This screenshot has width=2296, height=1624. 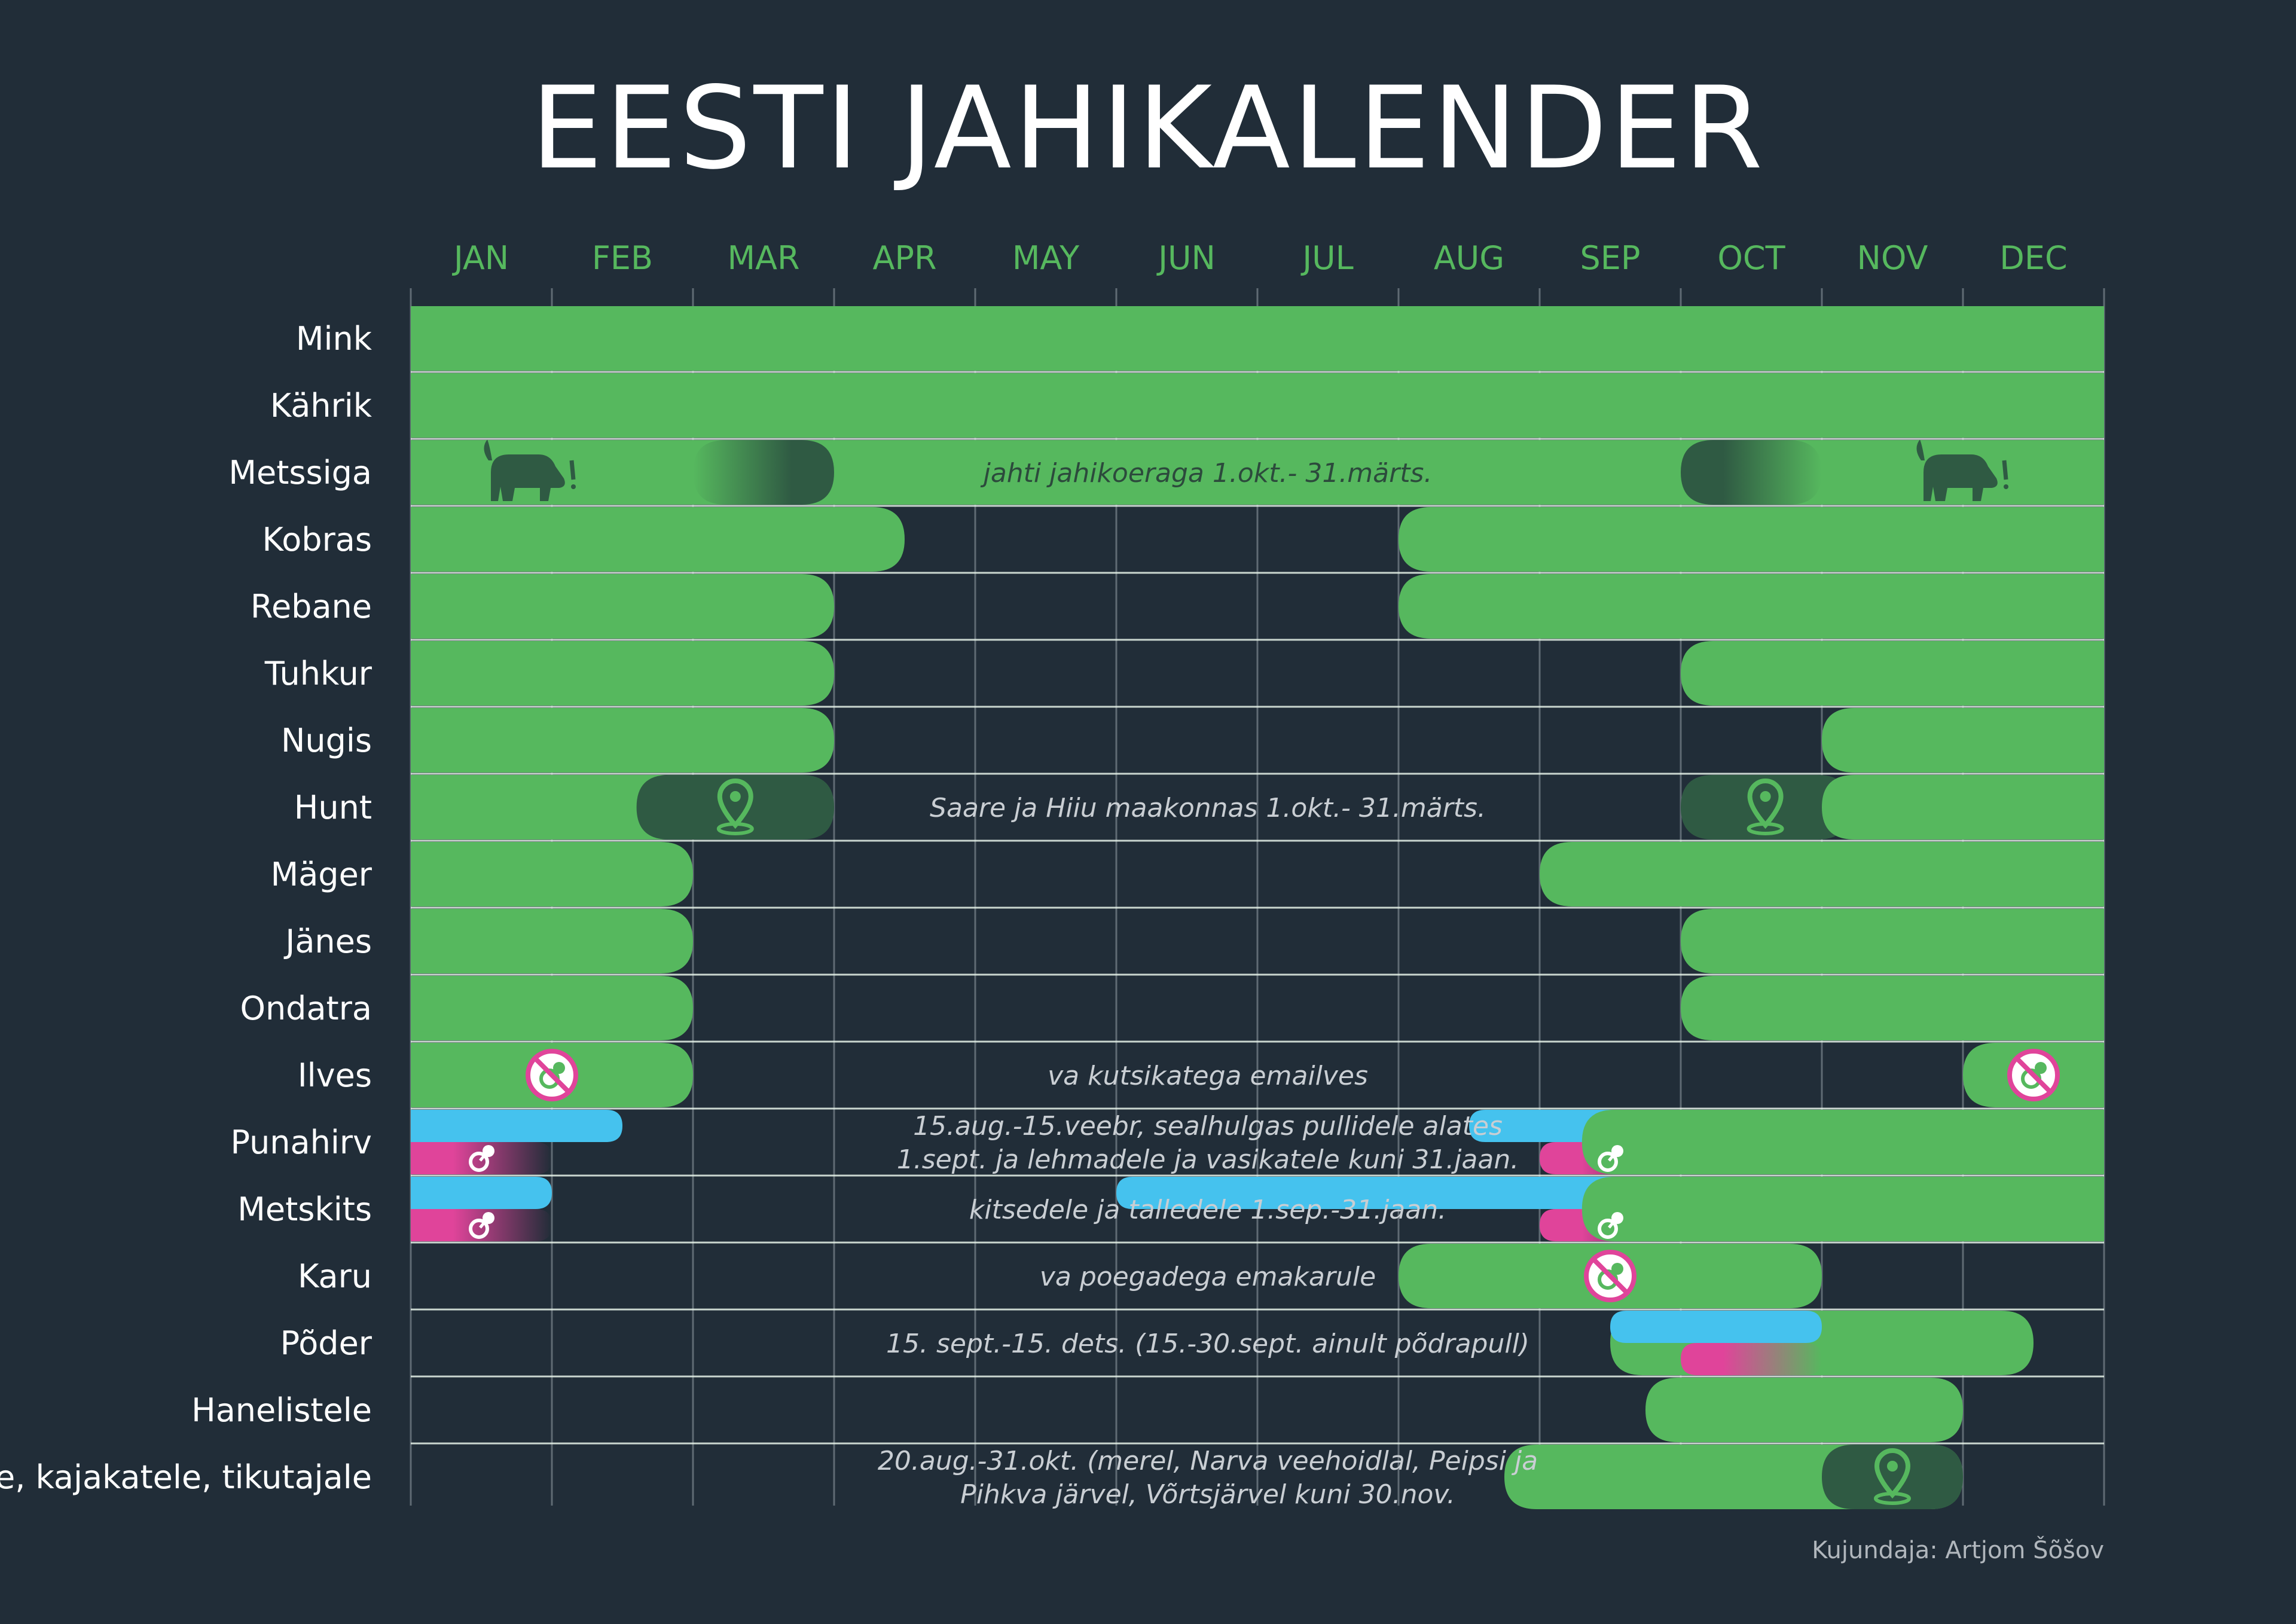 What do you see at coordinates (1610, 258) in the screenshot?
I see `month-label-sep: SEP` at bounding box center [1610, 258].